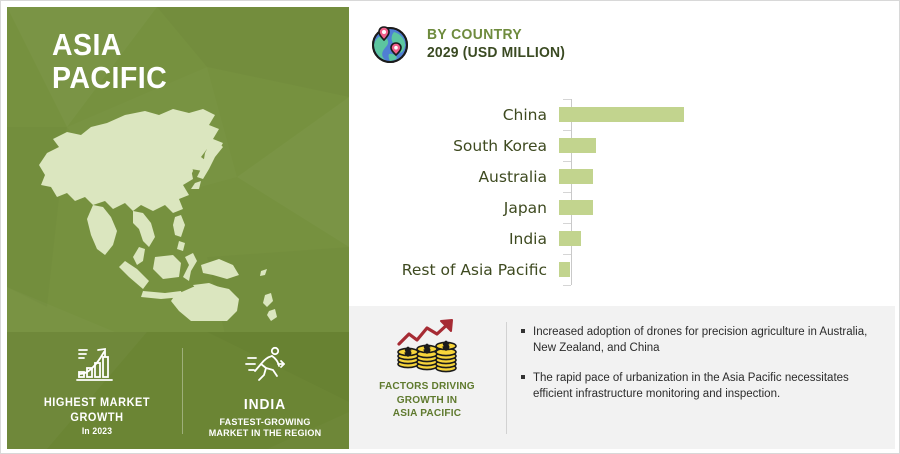 The width and height of the screenshot is (900, 454). Describe the element at coordinates (97, 431) in the screenshot. I see `stat-label-sub: In 2023` at that location.